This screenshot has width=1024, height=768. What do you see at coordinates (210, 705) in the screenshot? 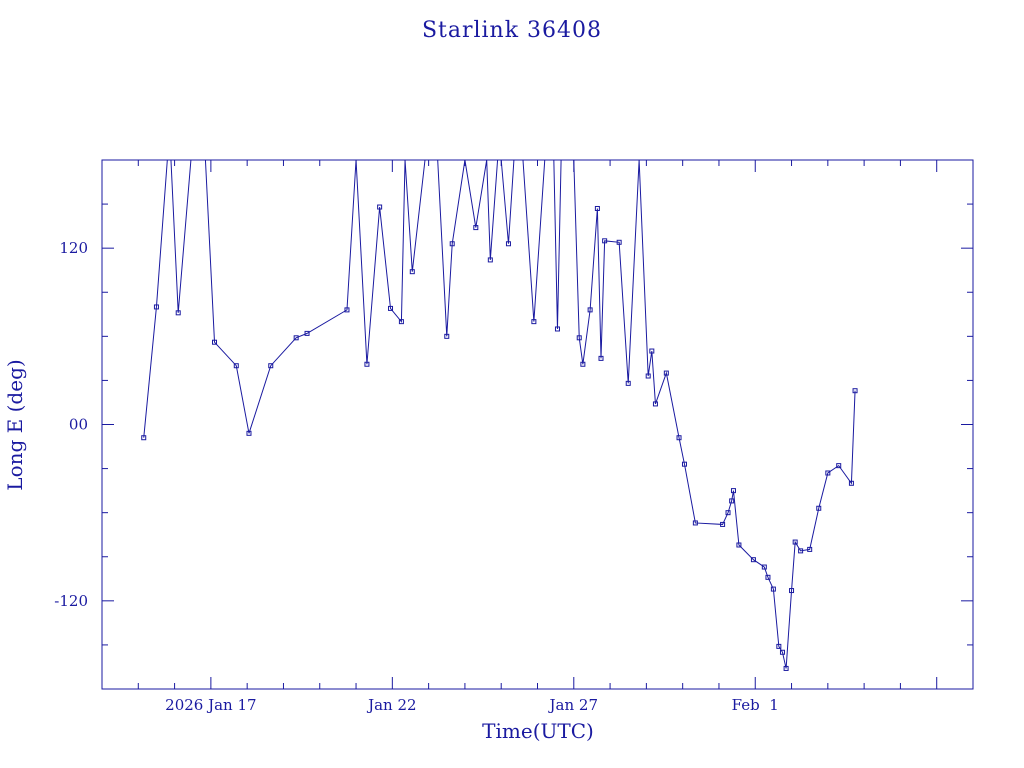
I see `x-tick-label: 2026 Jan 17` at bounding box center [210, 705].